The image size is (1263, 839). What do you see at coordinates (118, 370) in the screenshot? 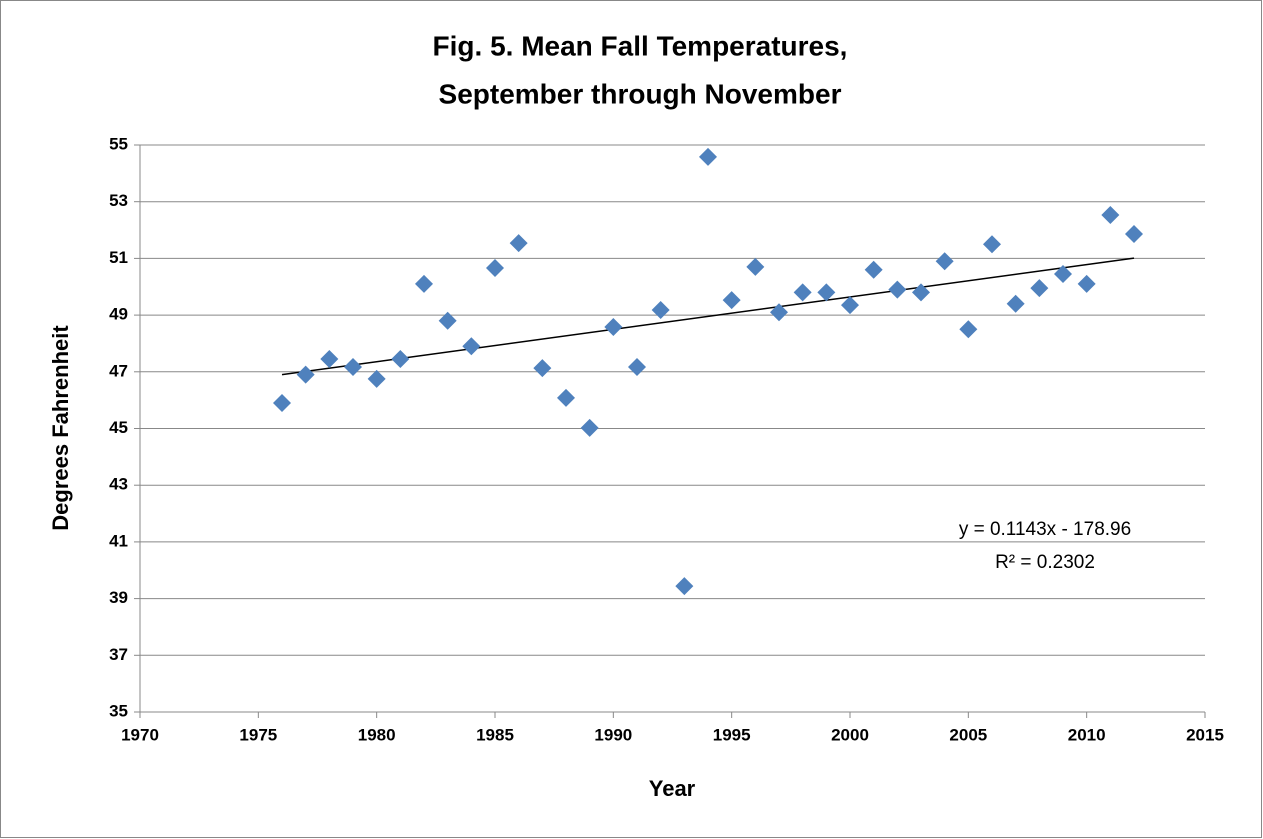
I see `y-tick-label: 47` at bounding box center [118, 370].